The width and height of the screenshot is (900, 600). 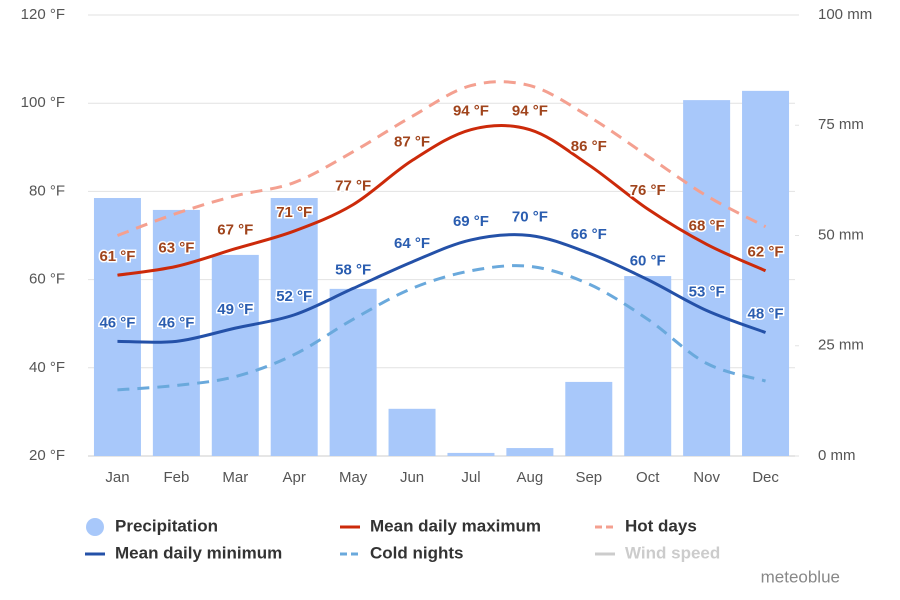 I want to click on data-label: 63 °F, so click(x=176, y=247).